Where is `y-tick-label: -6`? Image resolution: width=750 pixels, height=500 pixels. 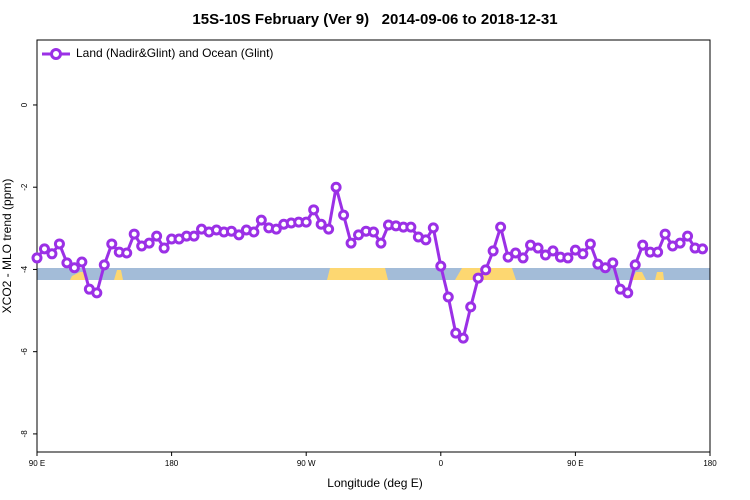 y-tick-label: -6 is located at coordinates (24, 352).